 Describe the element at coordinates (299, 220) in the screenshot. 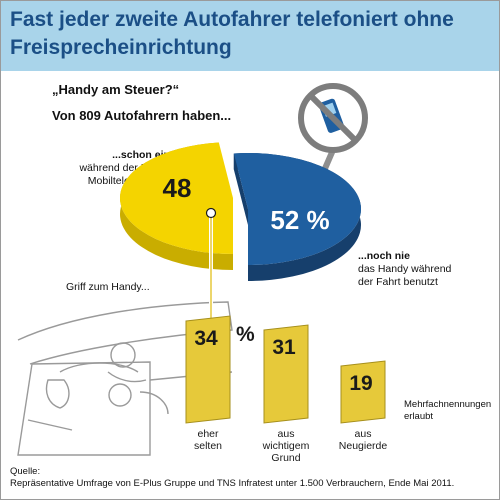

I see `pie-value-label-1: 52 %` at that location.